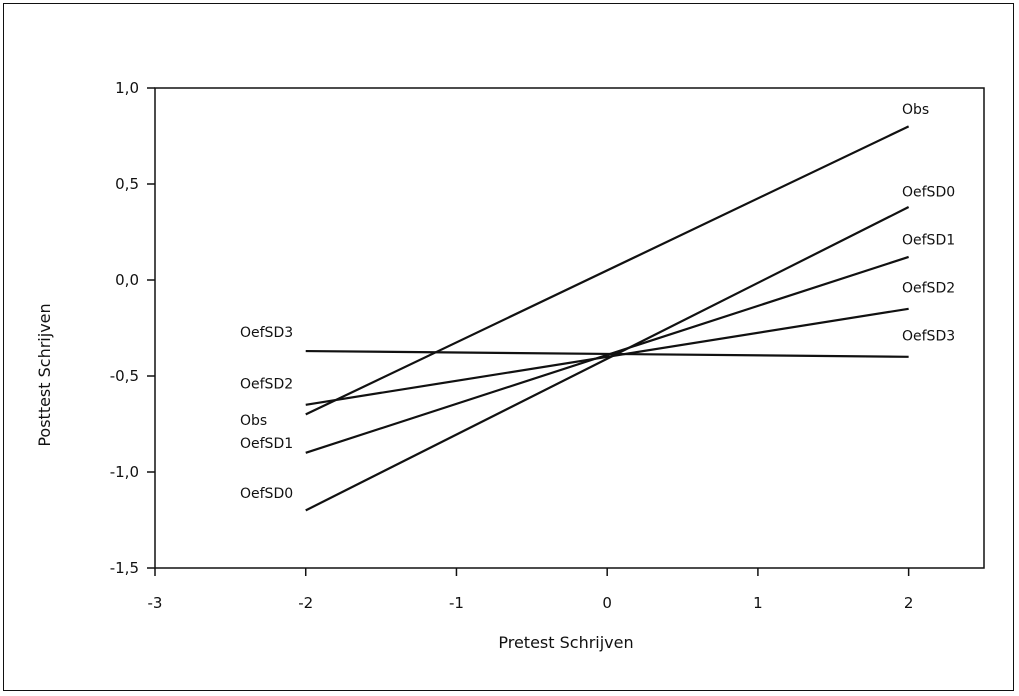 The image size is (1019, 696). What do you see at coordinates (266, 385) in the screenshot?
I see `series-label-left-oefsd2: OefSD2` at bounding box center [266, 385].